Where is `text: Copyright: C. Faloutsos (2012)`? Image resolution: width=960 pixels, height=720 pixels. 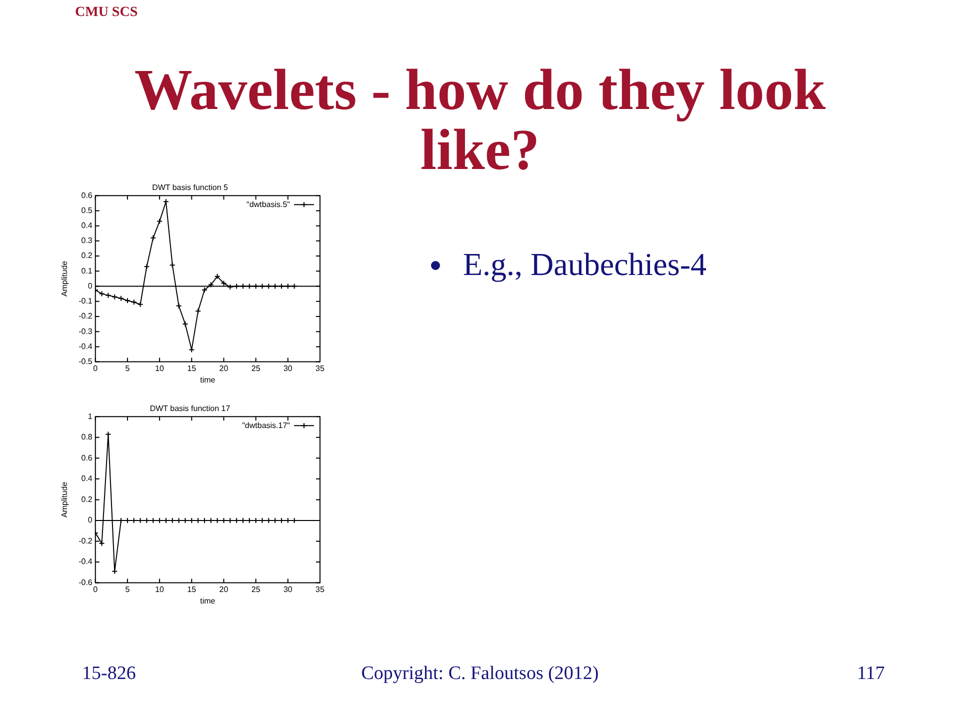 text: Copyright: C. Faloutsos (2012) is located at coordinates (480, 674).